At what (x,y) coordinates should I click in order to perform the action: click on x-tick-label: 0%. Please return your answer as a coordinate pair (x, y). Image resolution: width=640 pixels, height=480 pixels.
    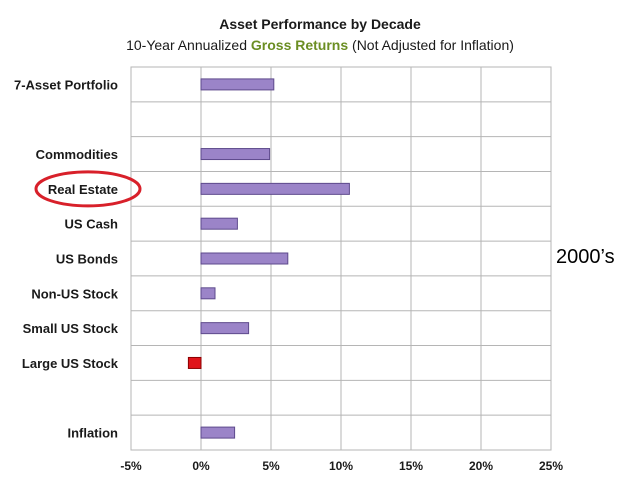
    Looking at the image, I should click on (201, 466).